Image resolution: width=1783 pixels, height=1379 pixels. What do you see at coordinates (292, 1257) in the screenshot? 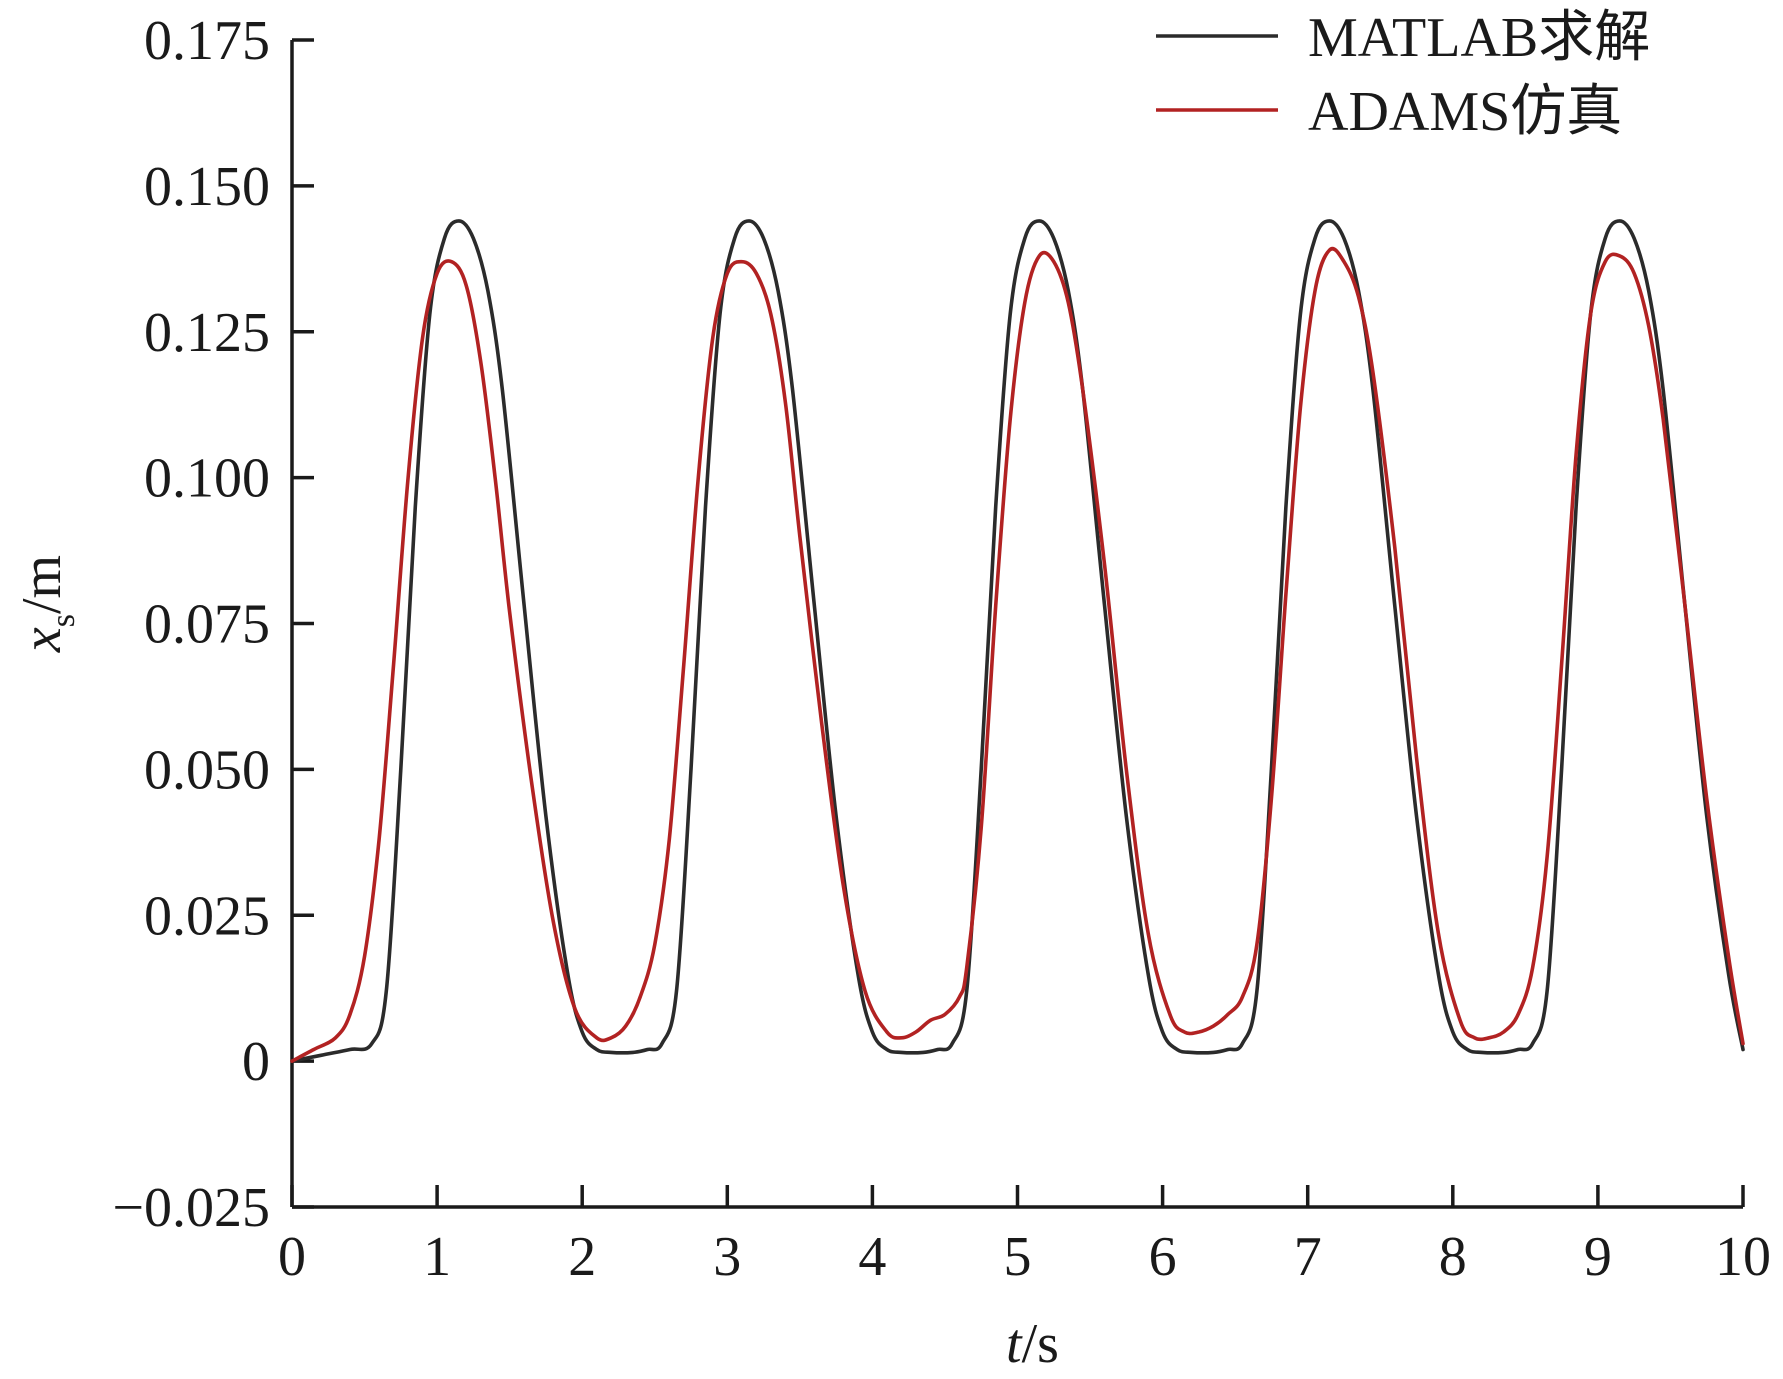
I see `x-tick-label: 0` at bounding box center [292, 1257].